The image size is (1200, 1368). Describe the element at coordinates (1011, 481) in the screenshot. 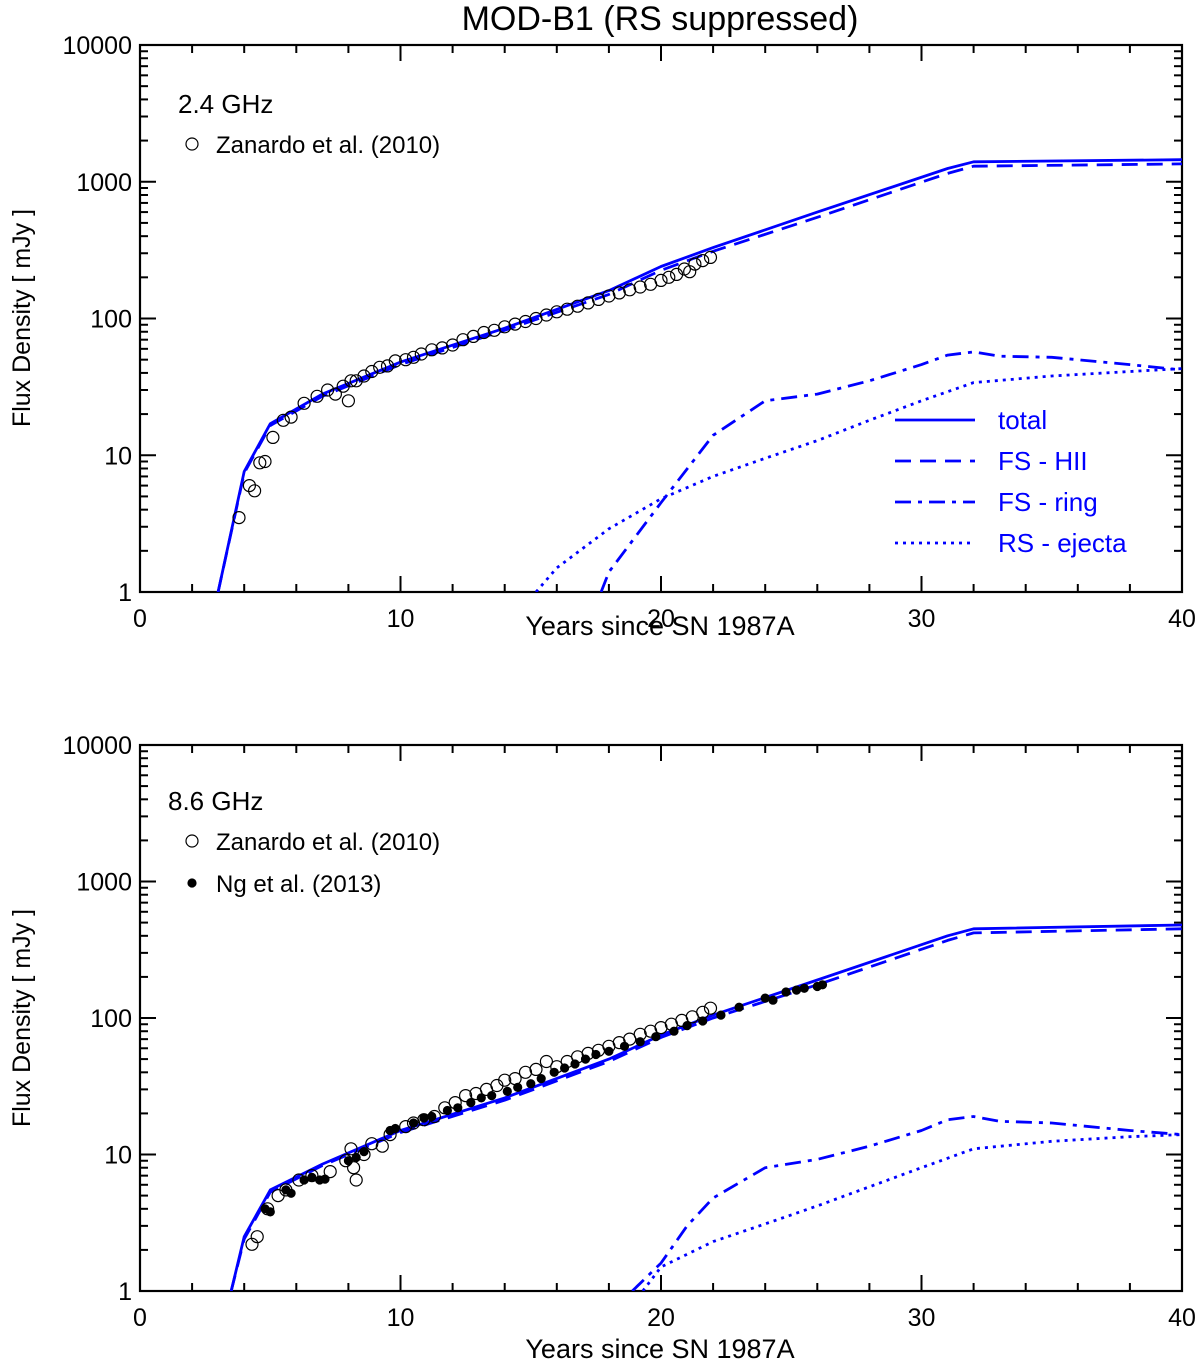

I see `model-legend: total FS - HII FS - ring RS - ejecta` at that location.